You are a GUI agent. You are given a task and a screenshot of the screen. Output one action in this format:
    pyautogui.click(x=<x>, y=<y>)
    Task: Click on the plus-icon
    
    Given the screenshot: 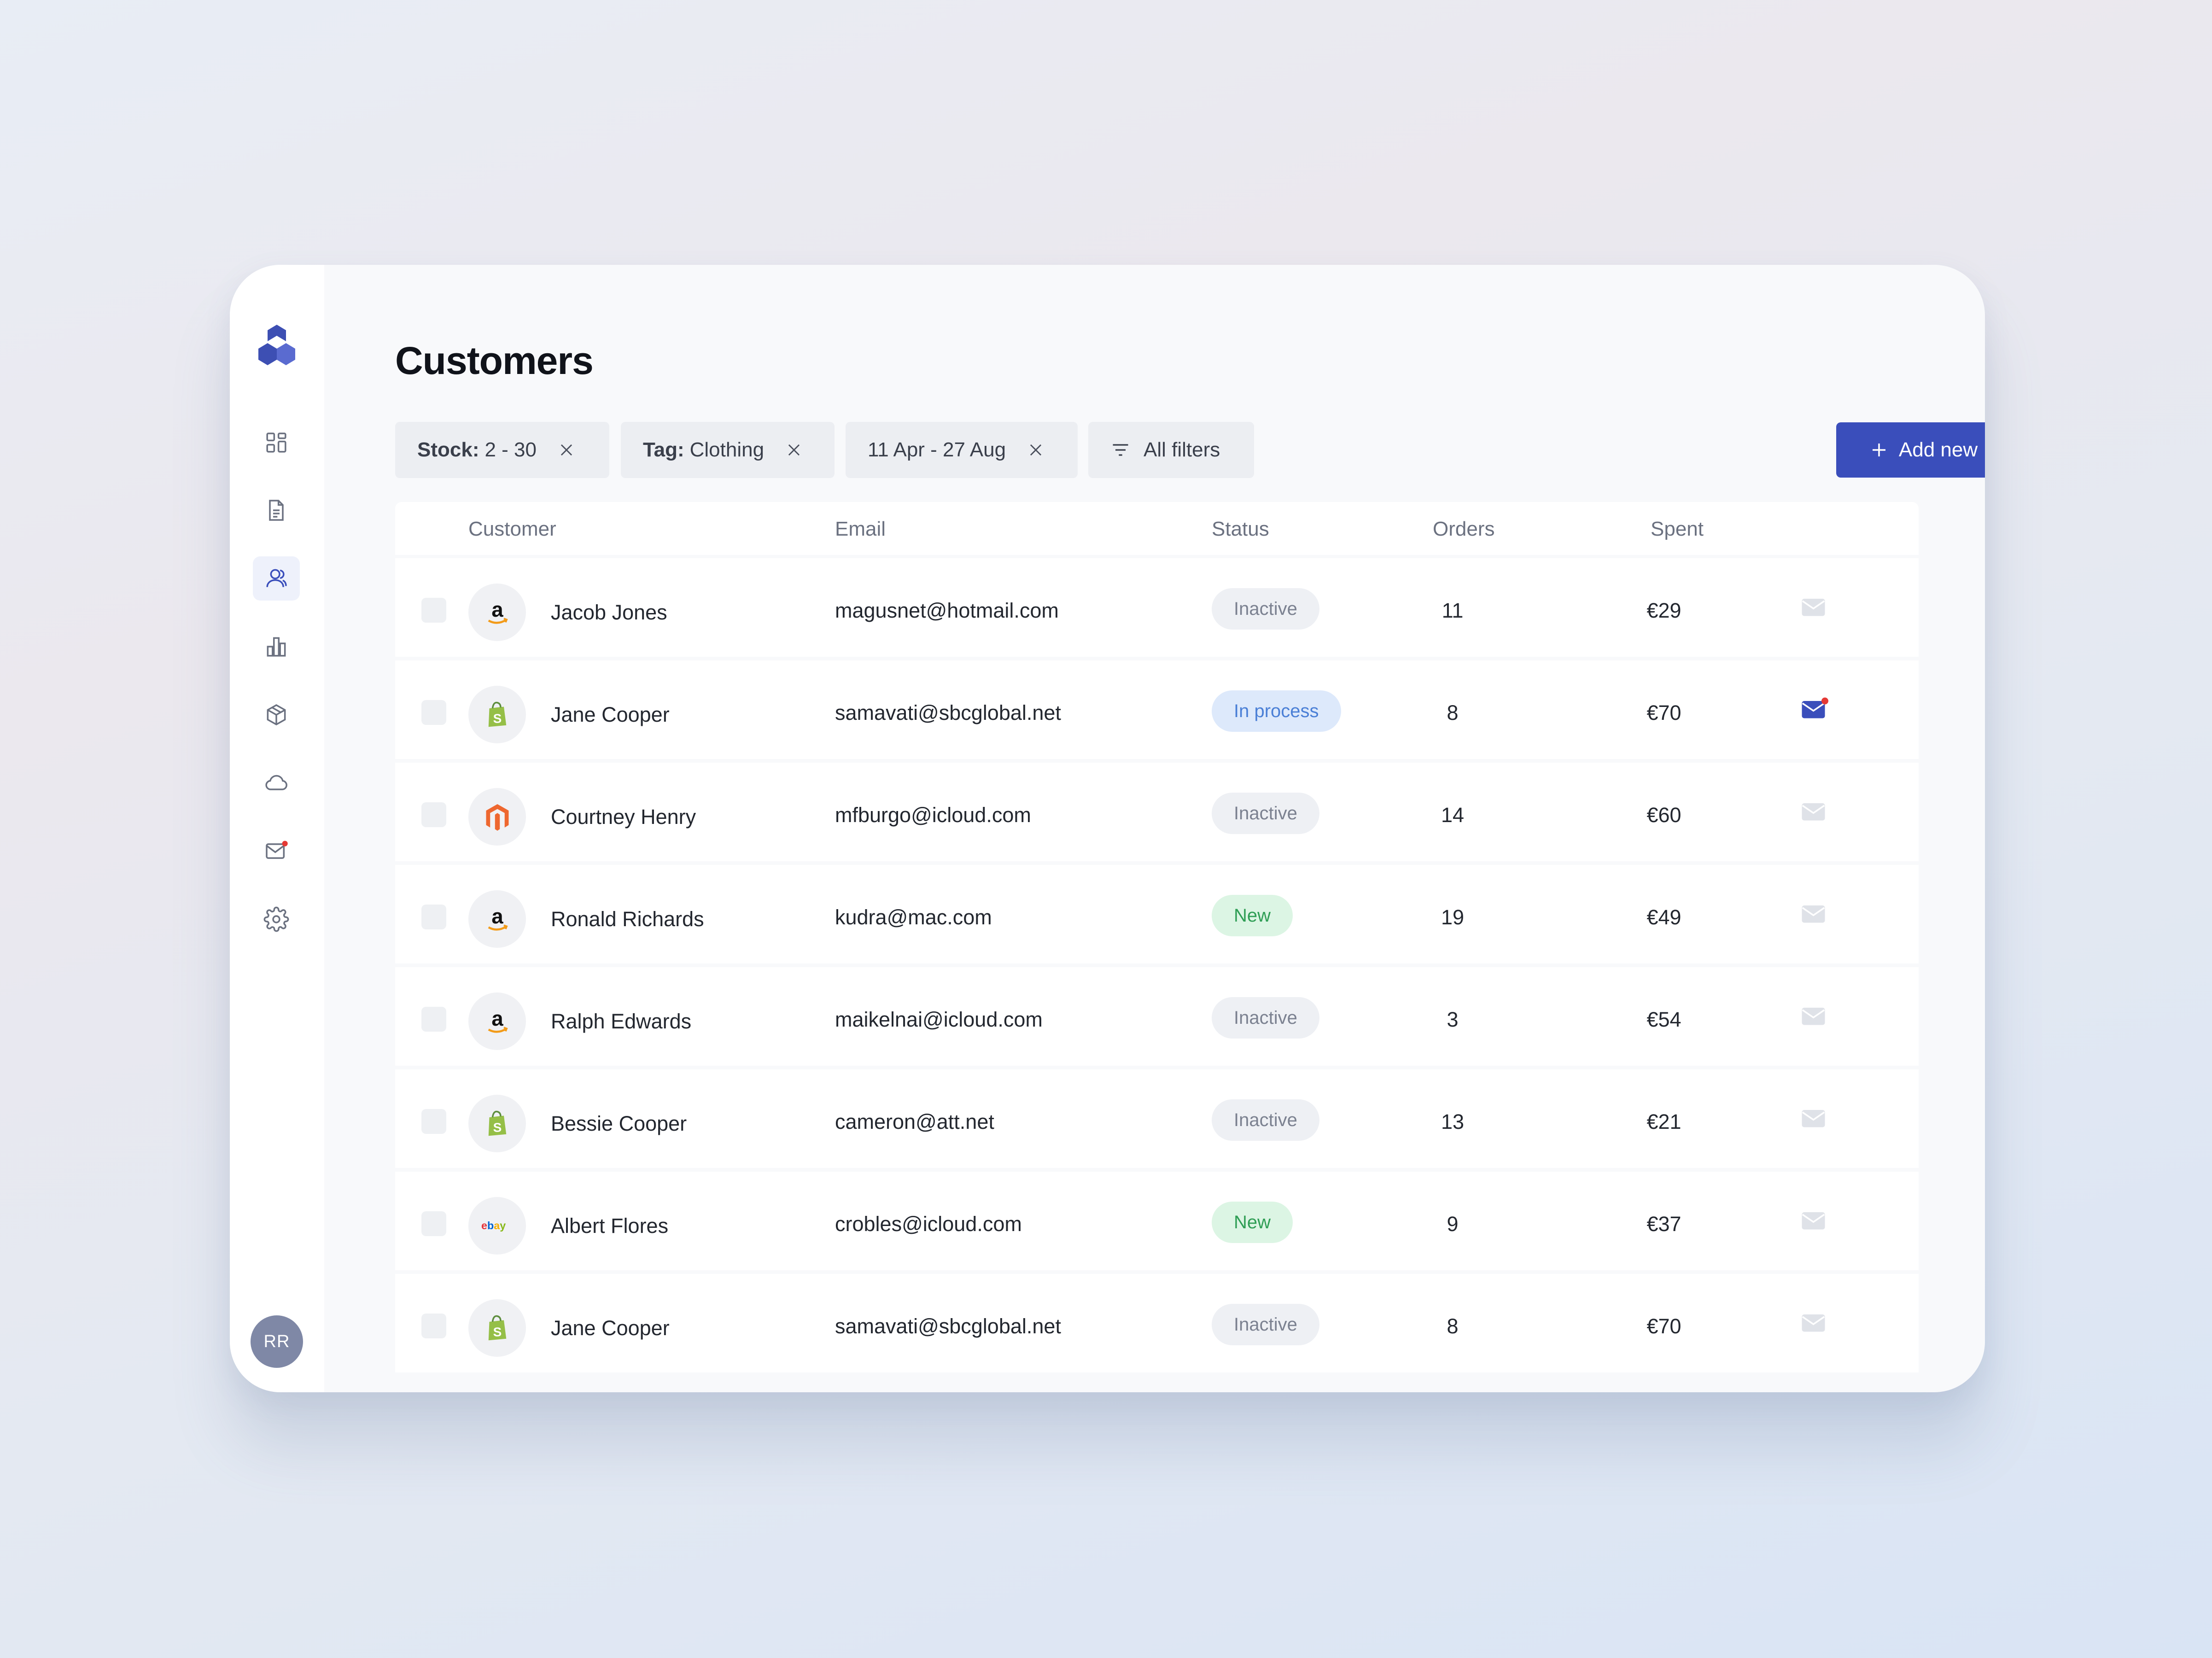 What is the action you would take?
    pyautogui.click(x=1878, y=450)
    